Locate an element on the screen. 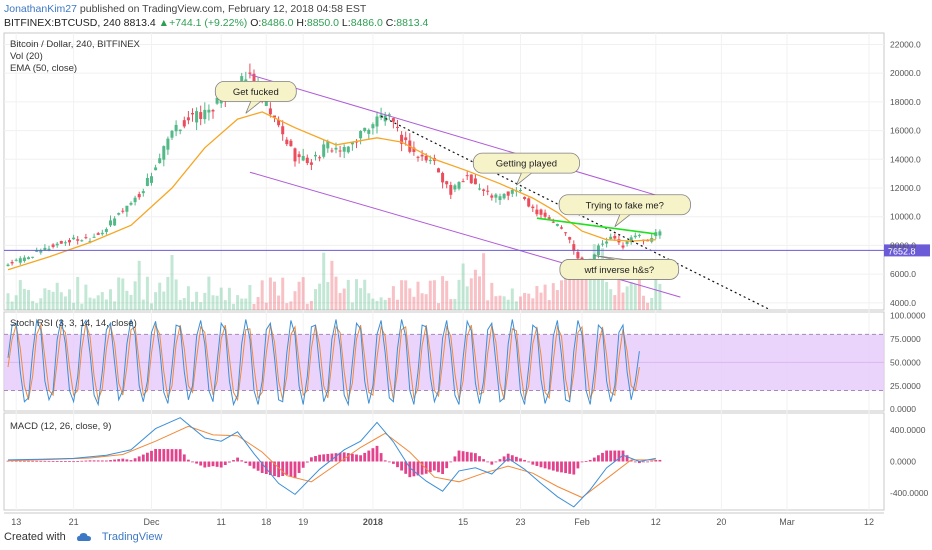  time-tick-label: Feb is located at coordinates (582, 522).